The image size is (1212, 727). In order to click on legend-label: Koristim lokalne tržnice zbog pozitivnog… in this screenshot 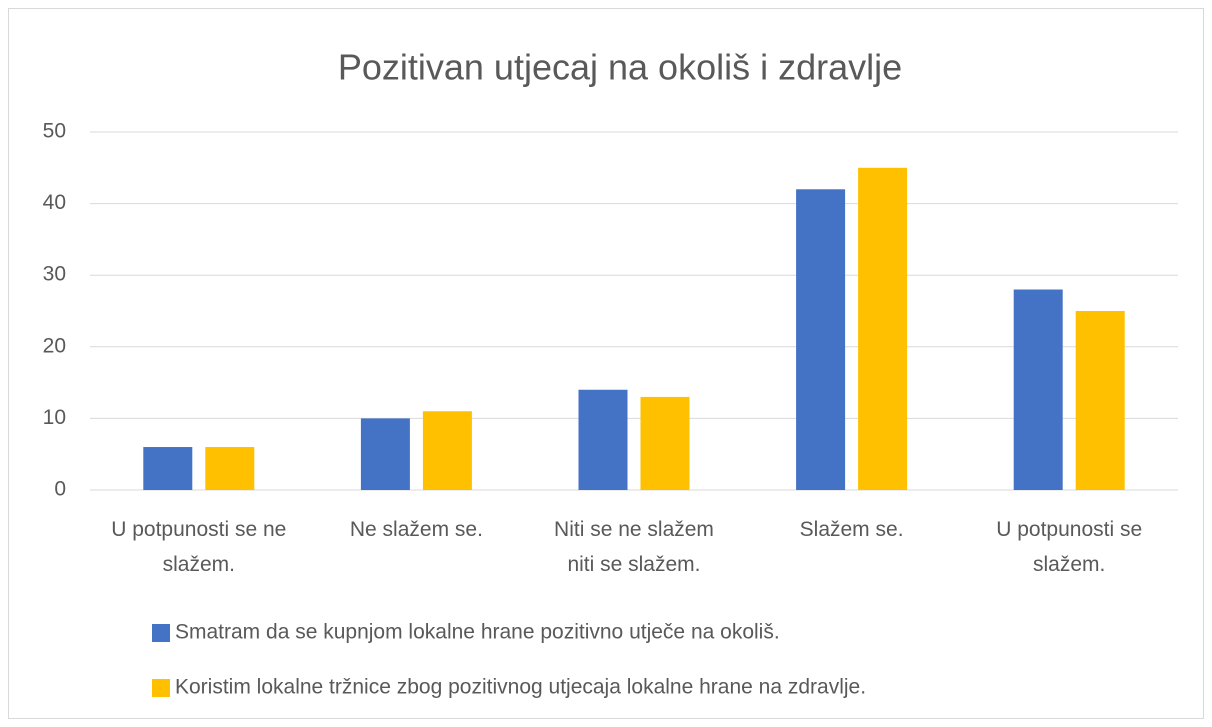, I will do `click(520, 687)`.